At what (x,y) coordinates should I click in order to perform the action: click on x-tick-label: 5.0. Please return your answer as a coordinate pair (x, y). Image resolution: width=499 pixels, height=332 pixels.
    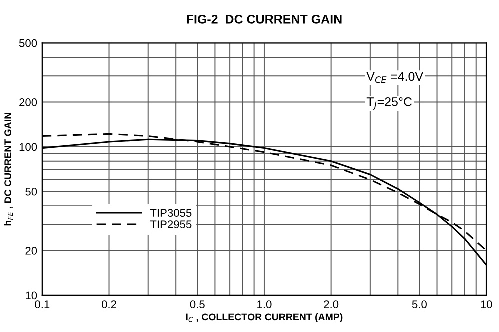
    Looking at the image, I should click on (419, 304).